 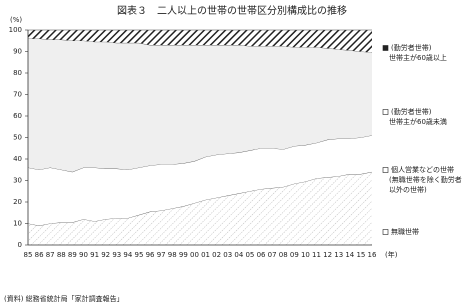 What do you see at coordinates (17, 73) in the screenshot?
I see `y-tick-label: 80` at bounding box center [17, 73].